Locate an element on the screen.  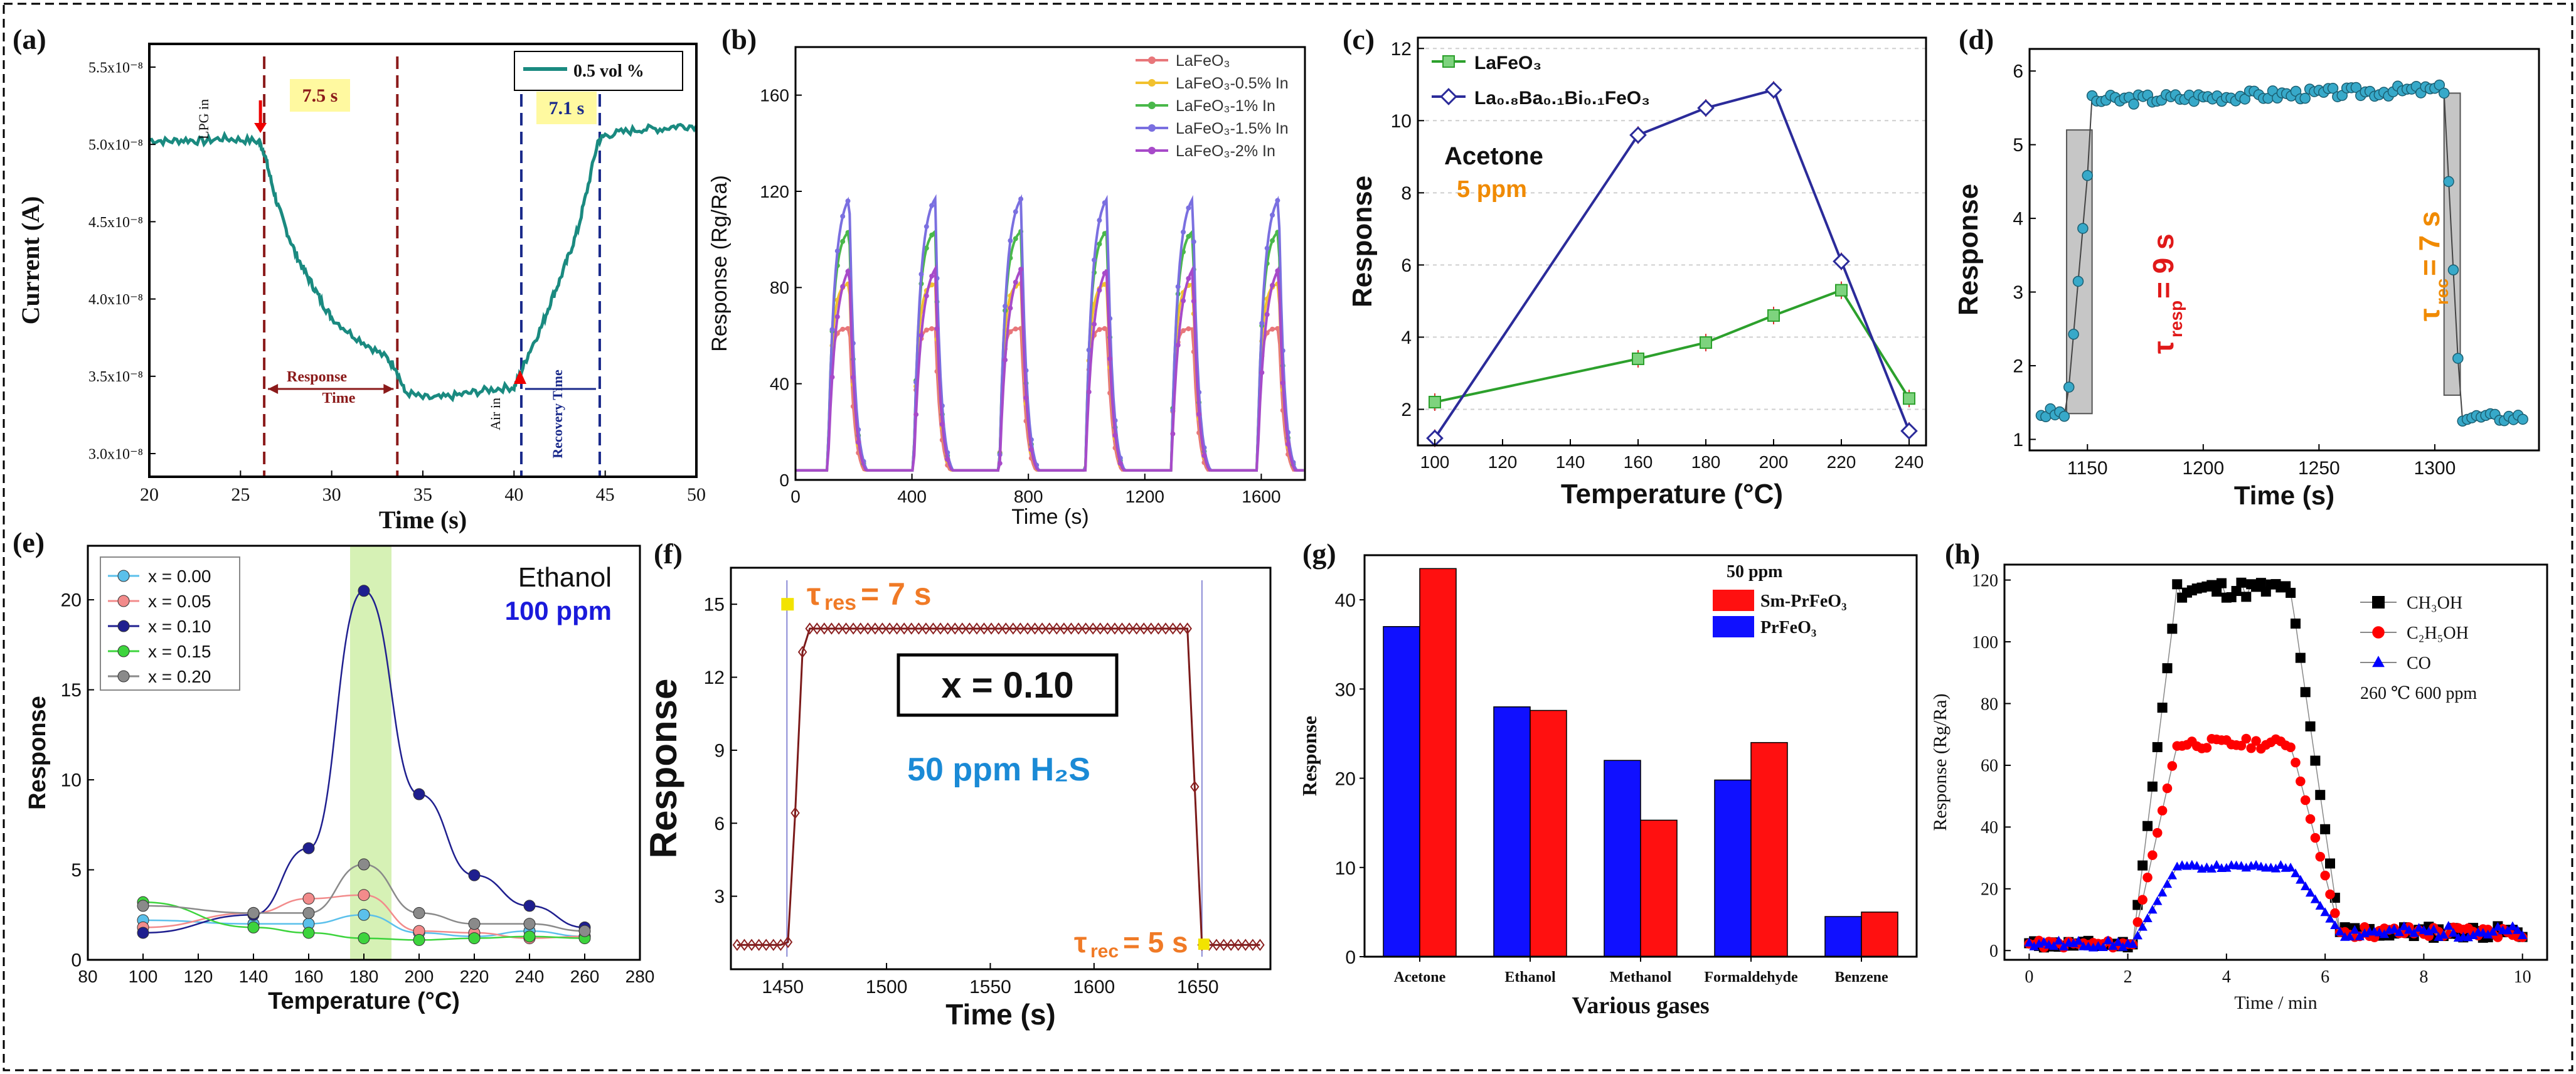
x-tick-label: 400 is located at coordinates (912, 497).